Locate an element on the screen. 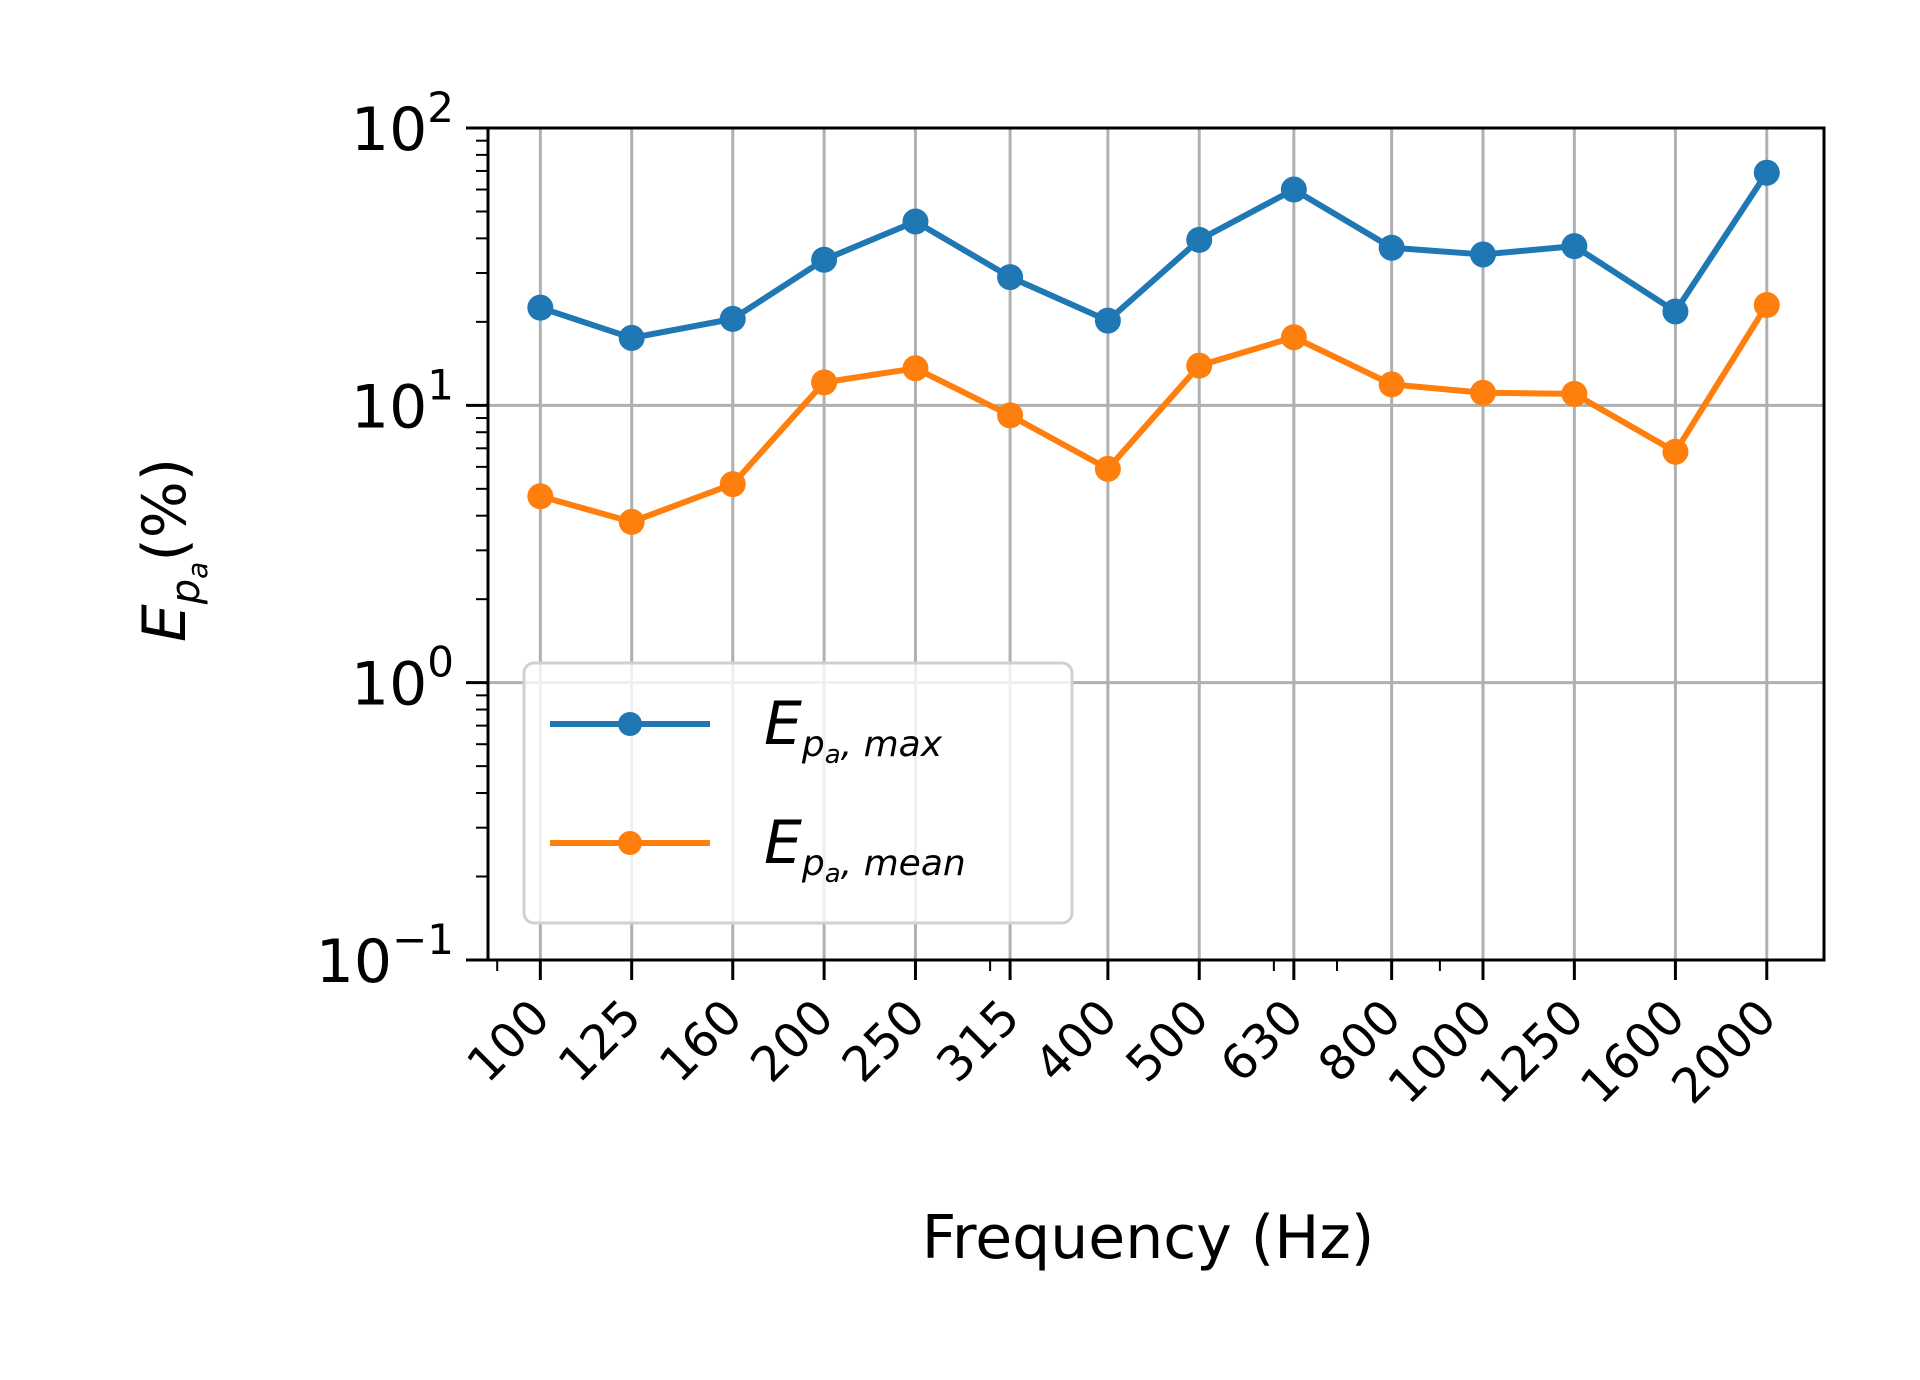 This screenshot has width=1920, height=1380. legend: Epa, max Epa, mean is located at coordinates (798, 793).